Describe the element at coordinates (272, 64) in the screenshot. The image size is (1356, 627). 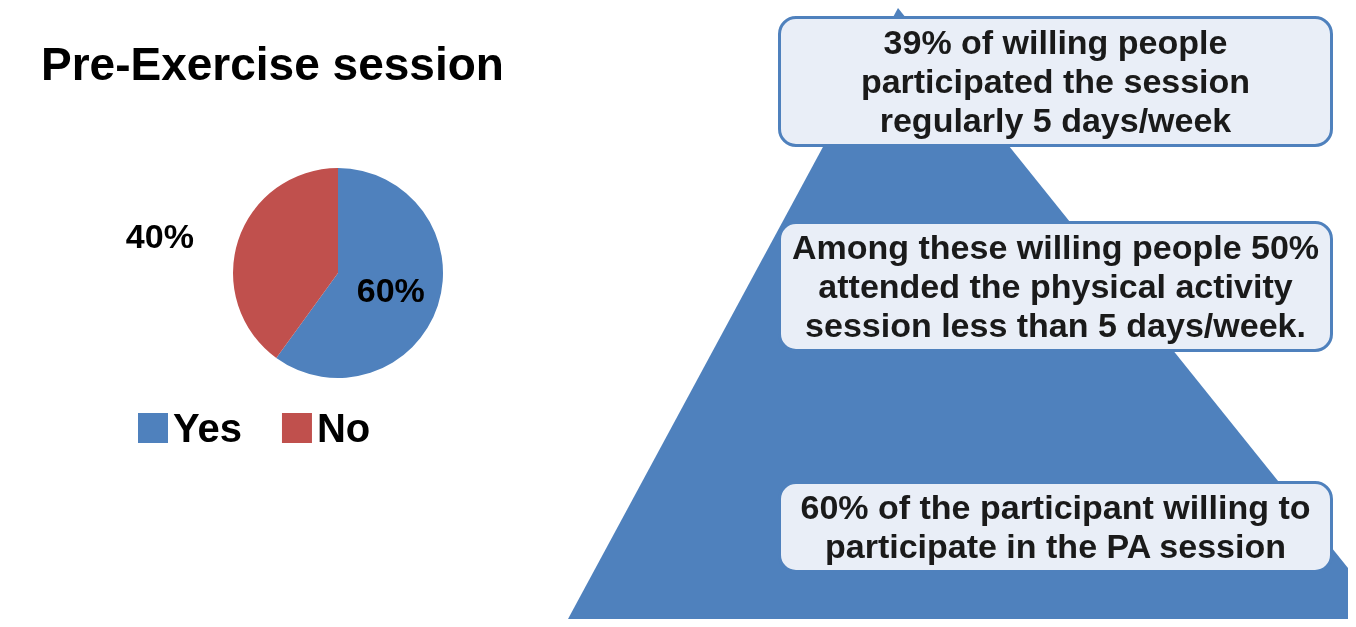
I see `chart-title: Pre-Exercise session` at that location.